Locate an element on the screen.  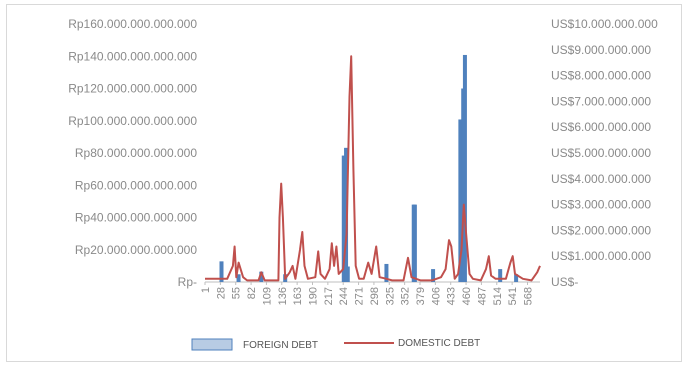
legend-label-domestic-debt: DOMESTIC DEBT is located at coordinates (439, 343).